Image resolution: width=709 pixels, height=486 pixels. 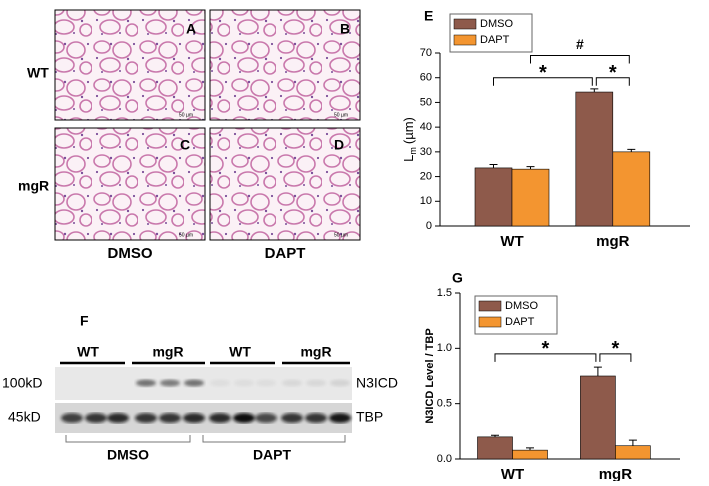 I want to click on treatment-label: DAPT, so click(x=272, y=455).